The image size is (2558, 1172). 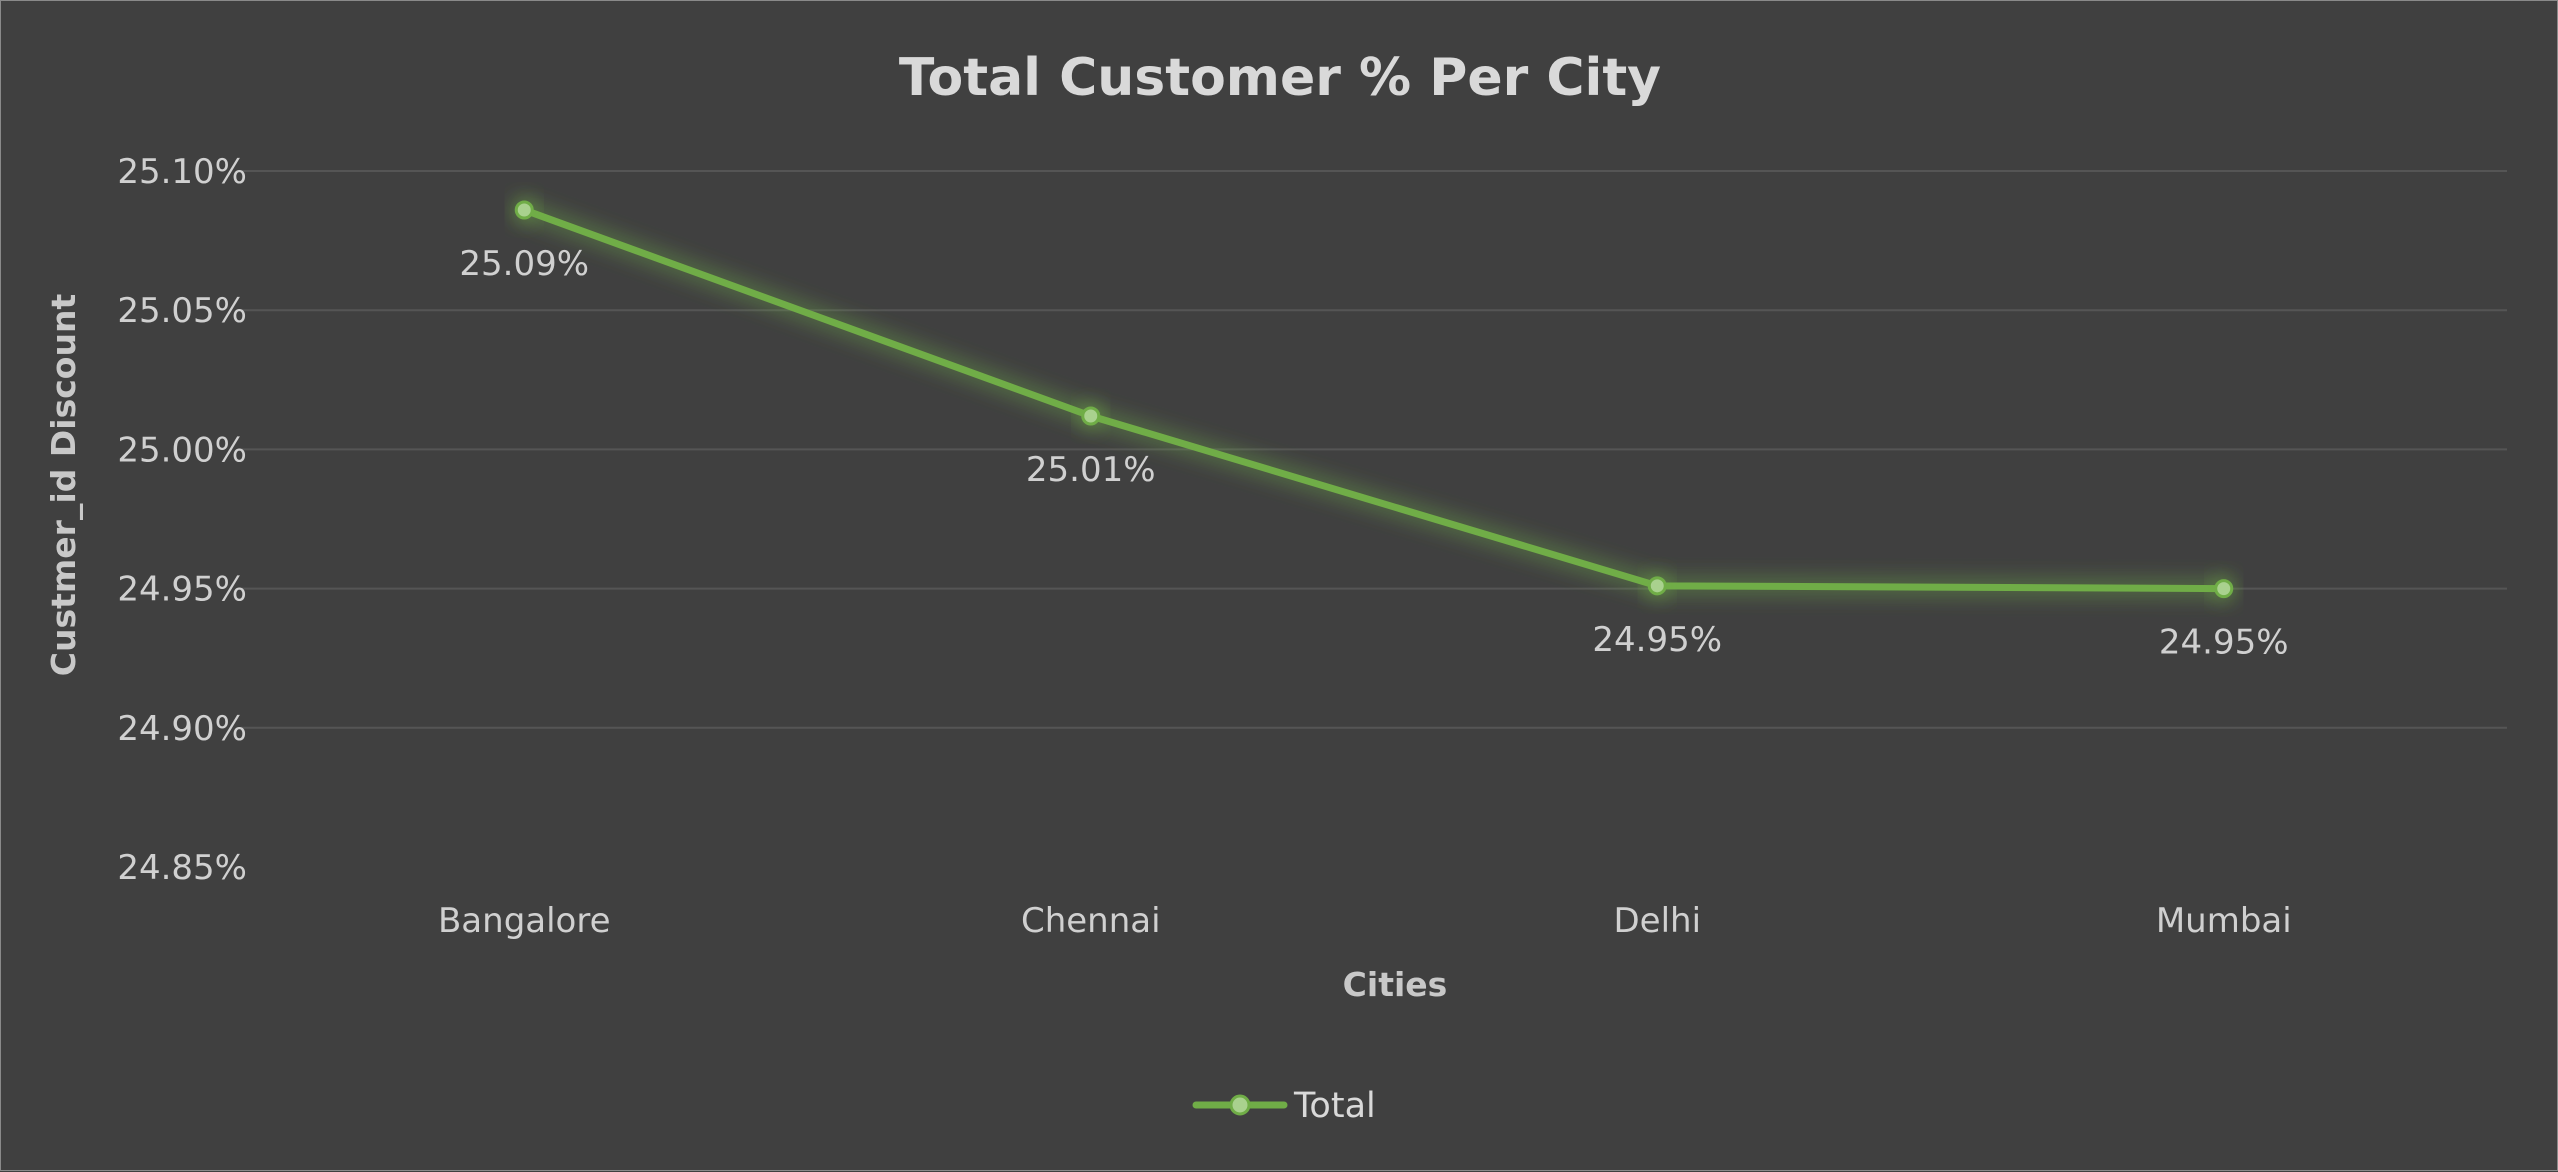 I want to click on data-label: 25.01%, so click(x=1091, y=470).